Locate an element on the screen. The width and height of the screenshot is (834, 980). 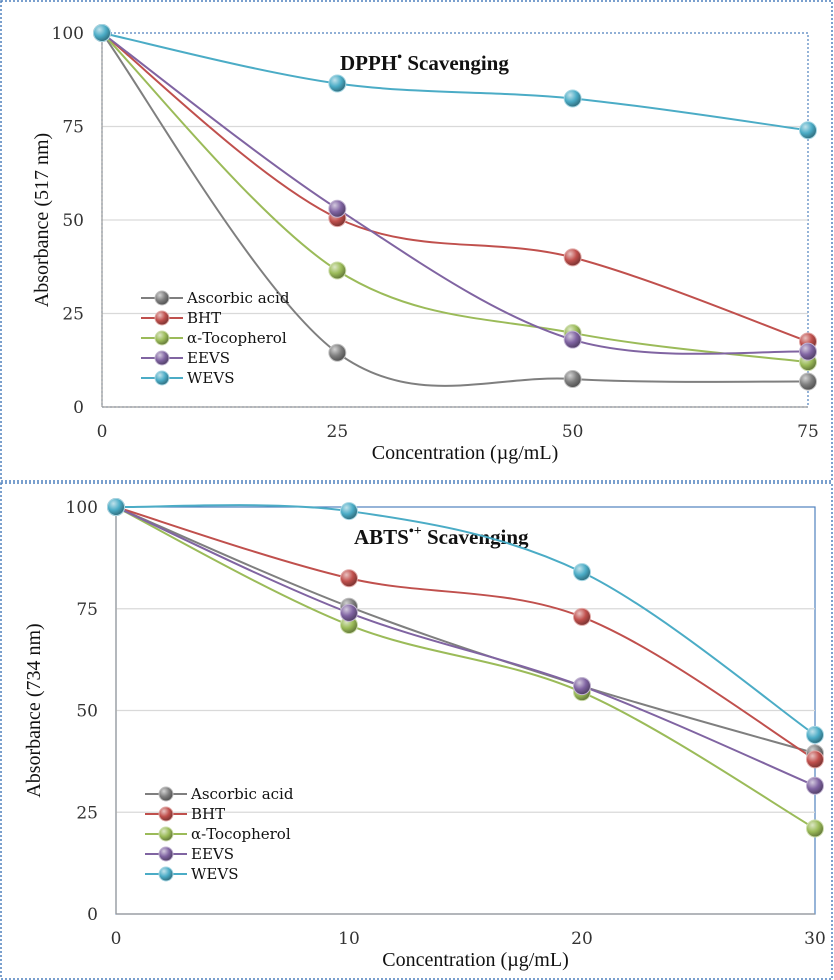
x-tick-label: 25 is located at coordinates (338, 432).